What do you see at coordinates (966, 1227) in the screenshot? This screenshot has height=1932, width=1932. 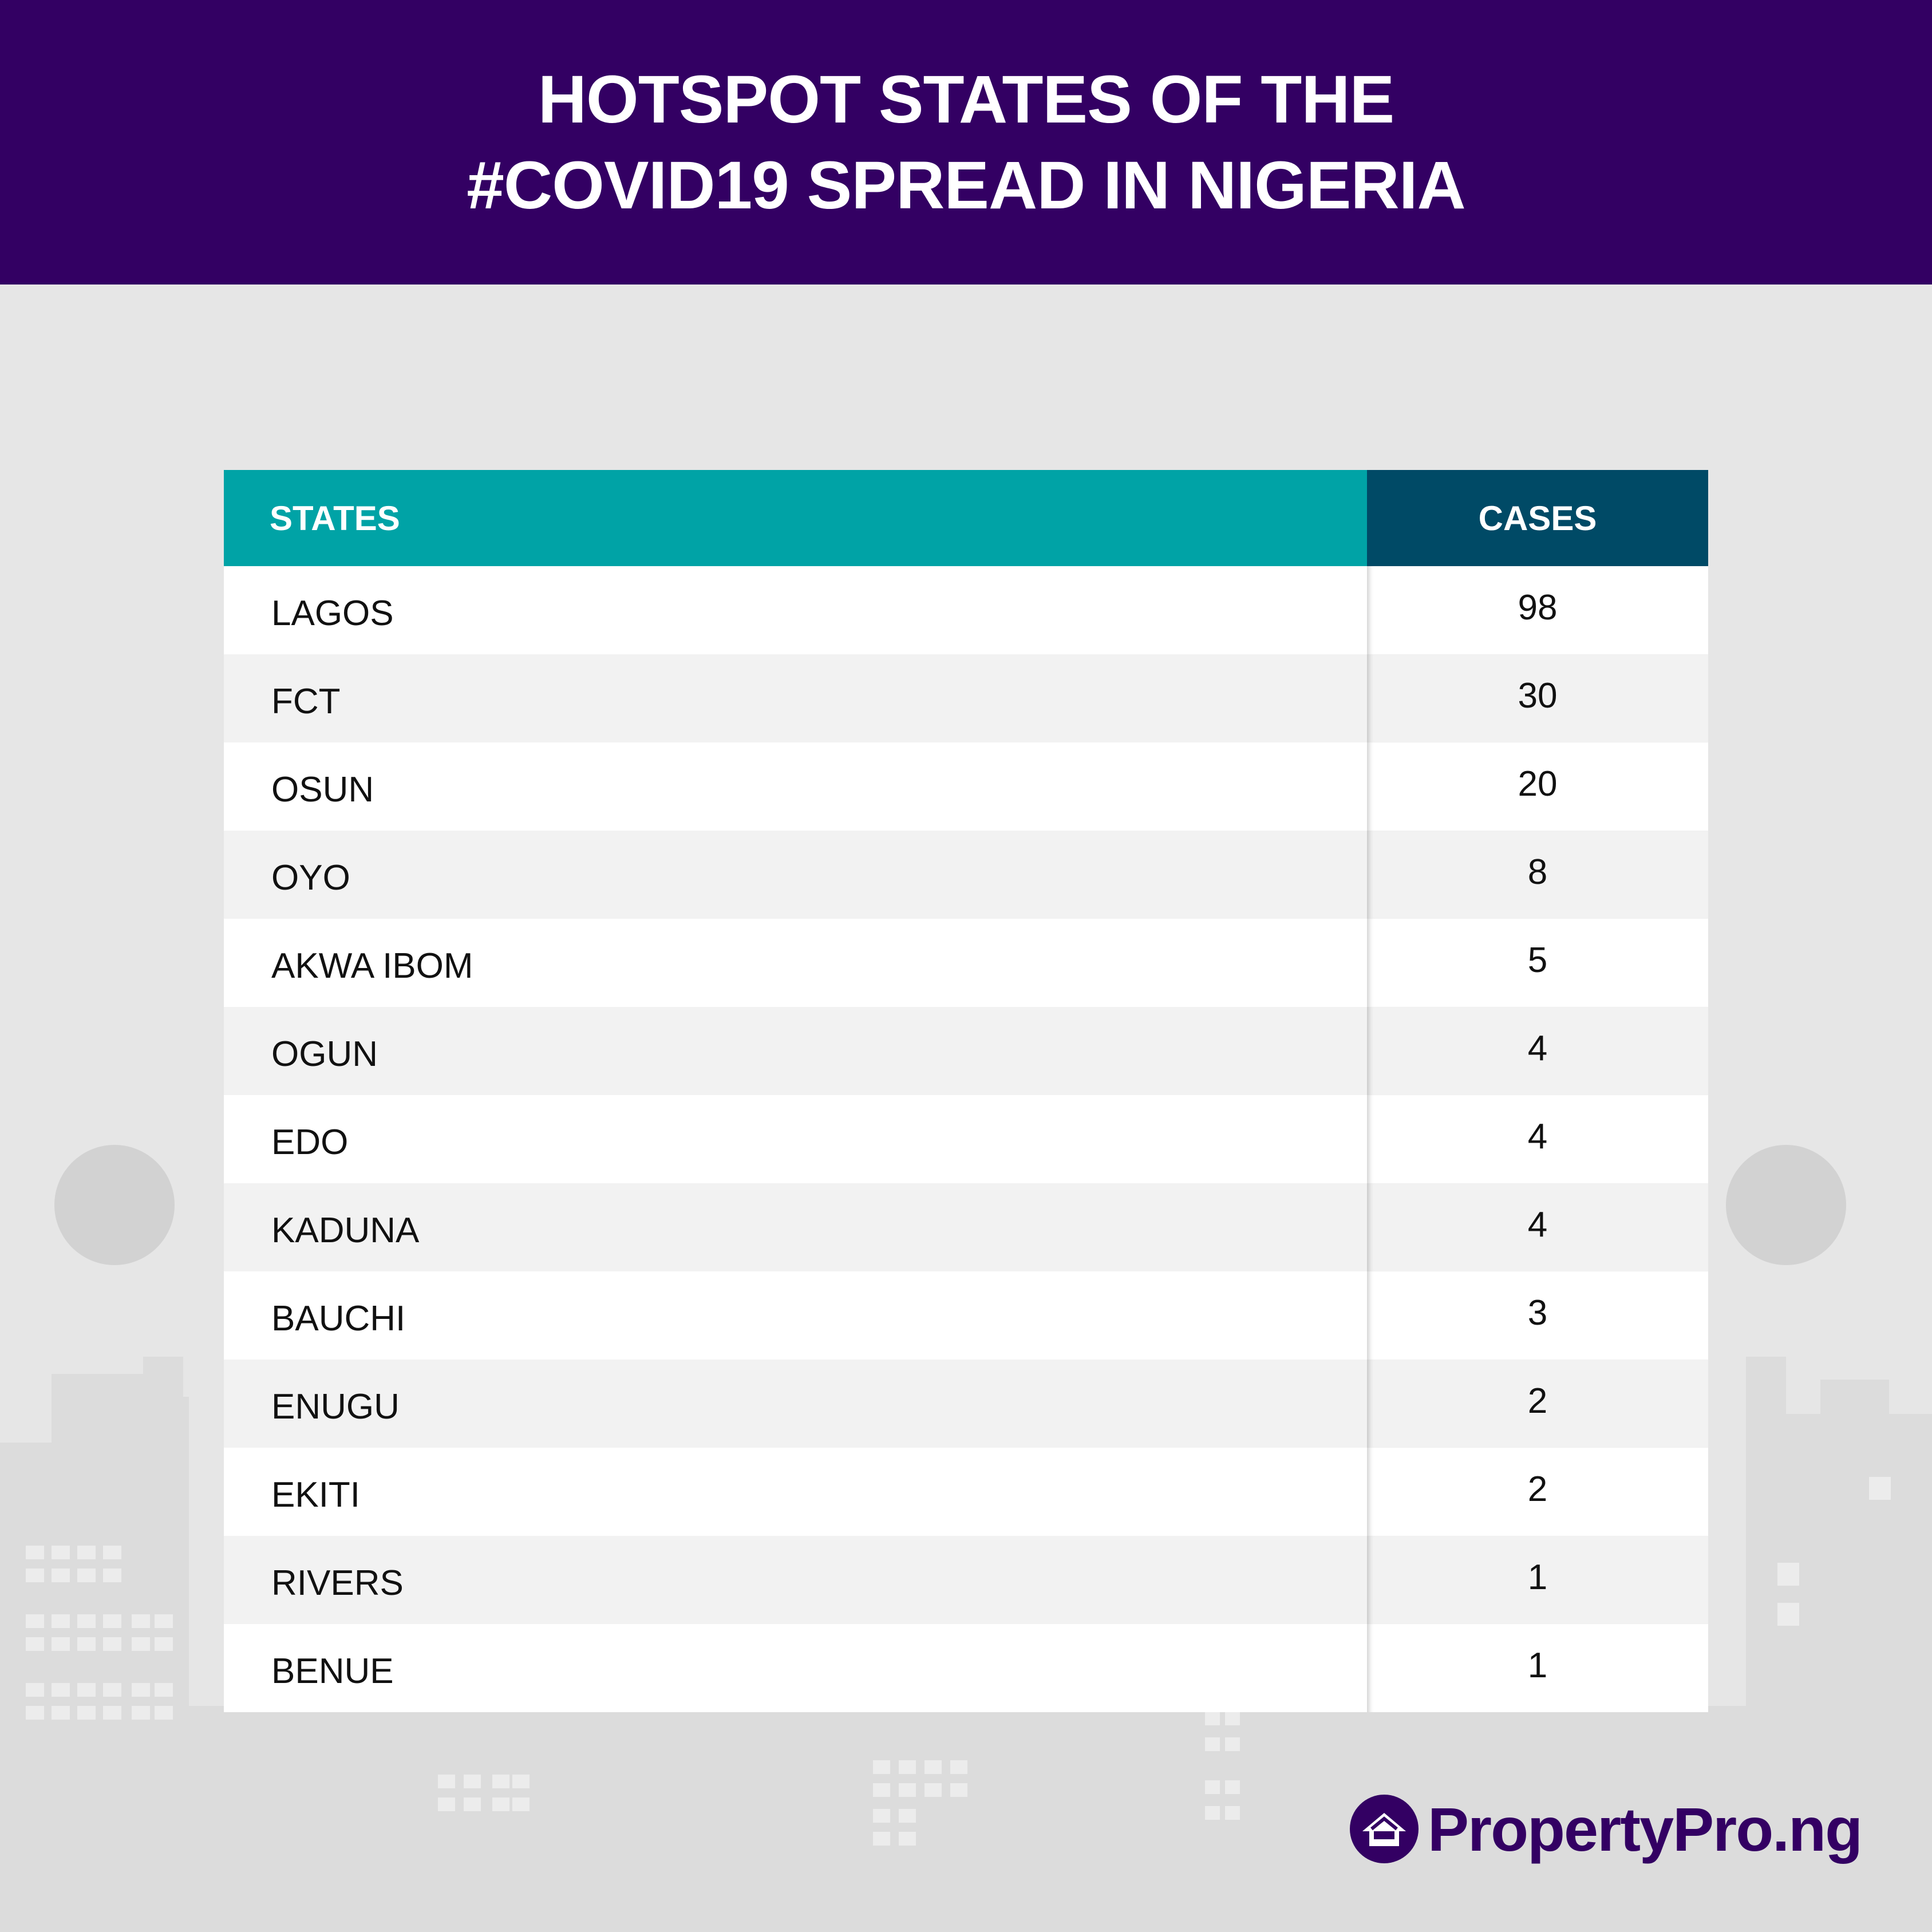 I see `table-row: KADUNA 4` at bounding box center [966, 1227].